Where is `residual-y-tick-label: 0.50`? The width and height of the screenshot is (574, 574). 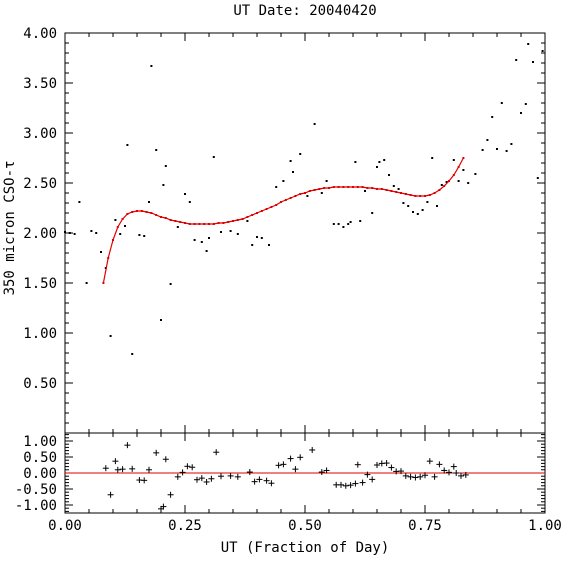
residual-y-tick-label: 0.50 is located at coordinates (40, 458).